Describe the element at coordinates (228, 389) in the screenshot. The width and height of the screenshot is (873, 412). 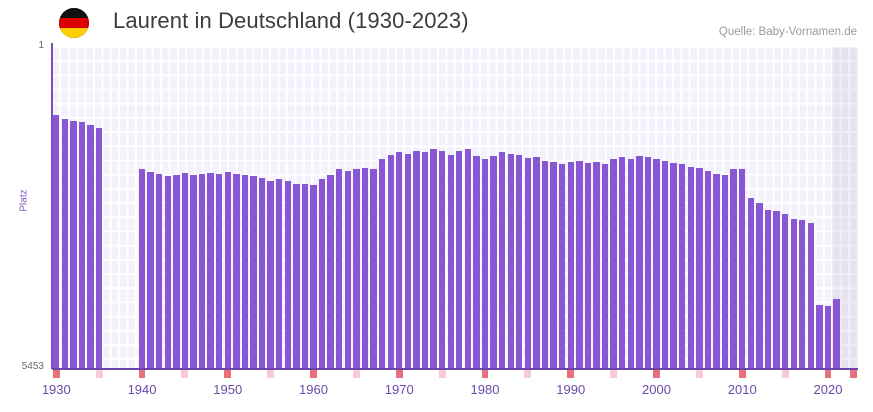
I see `x-axis-label: 1950` at that location.